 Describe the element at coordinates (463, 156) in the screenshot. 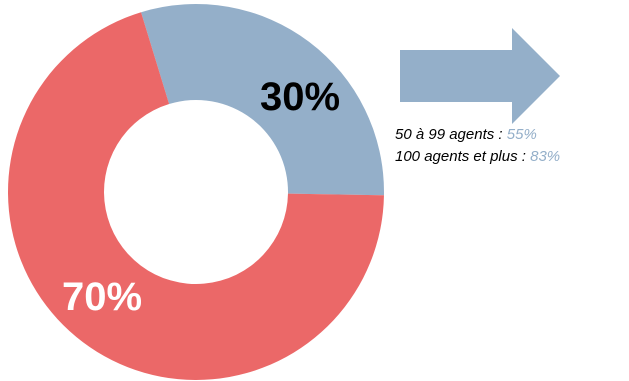

I see `stat-line-label: 100 agents et plus :` at that location.